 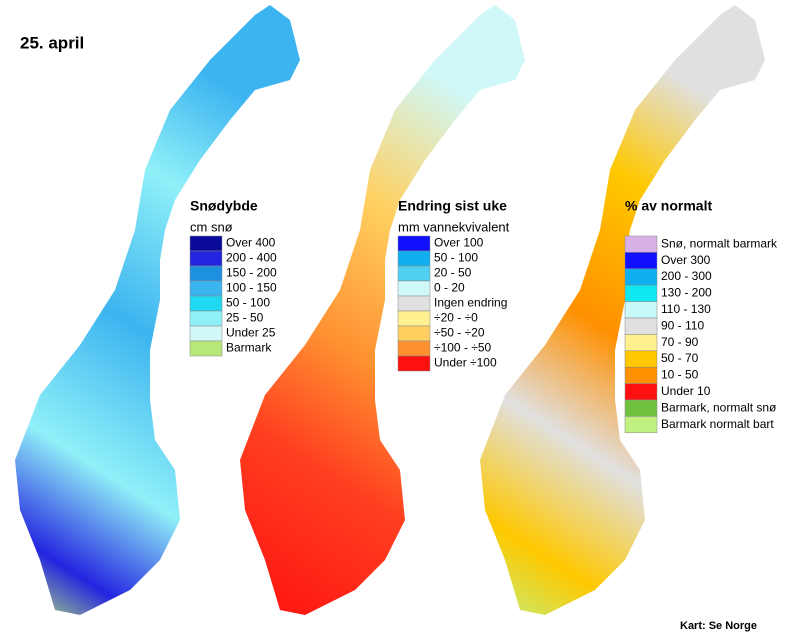 I want to click on legend-label: Barmark, so click(x=249, y=348).